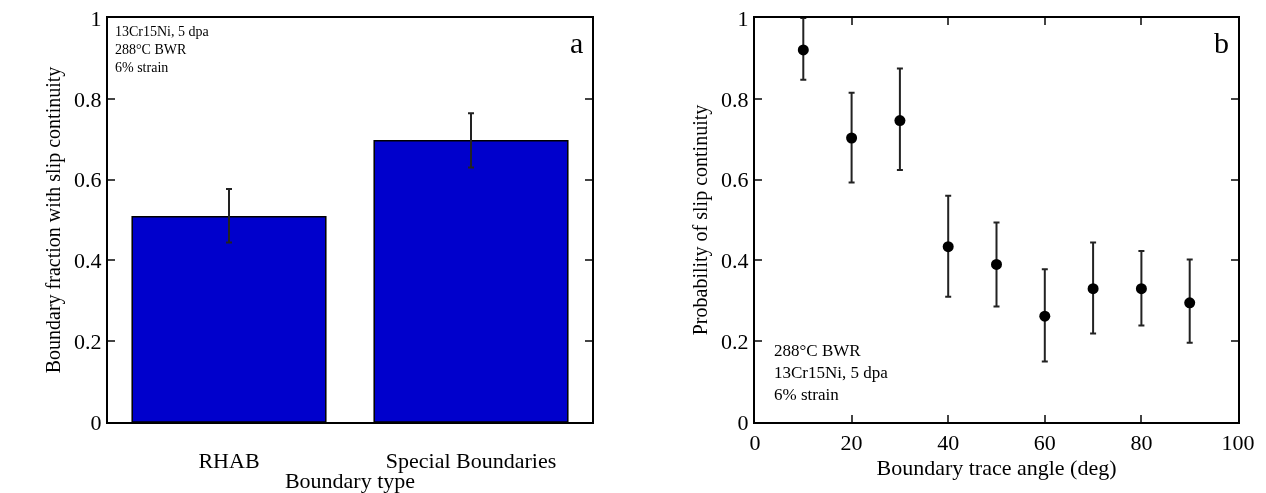 The height and width of the screenshot is (493, 1266). Describe the element at coordinates (229, 461) in the screenshot. I see `x-tick-label: RHAB` at that location.